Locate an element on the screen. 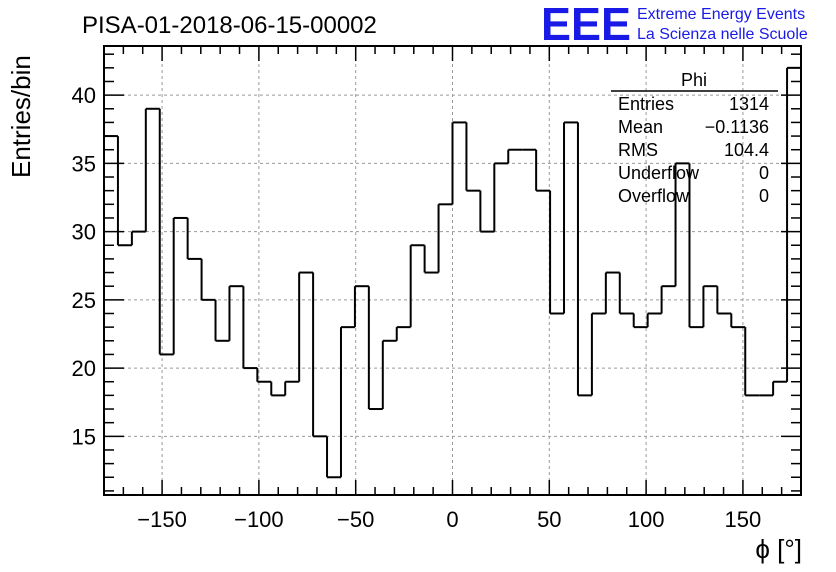 The width and height of the screenshot is (836, 572). stats-label-entries: Entries is located at coordinates (646, 104).